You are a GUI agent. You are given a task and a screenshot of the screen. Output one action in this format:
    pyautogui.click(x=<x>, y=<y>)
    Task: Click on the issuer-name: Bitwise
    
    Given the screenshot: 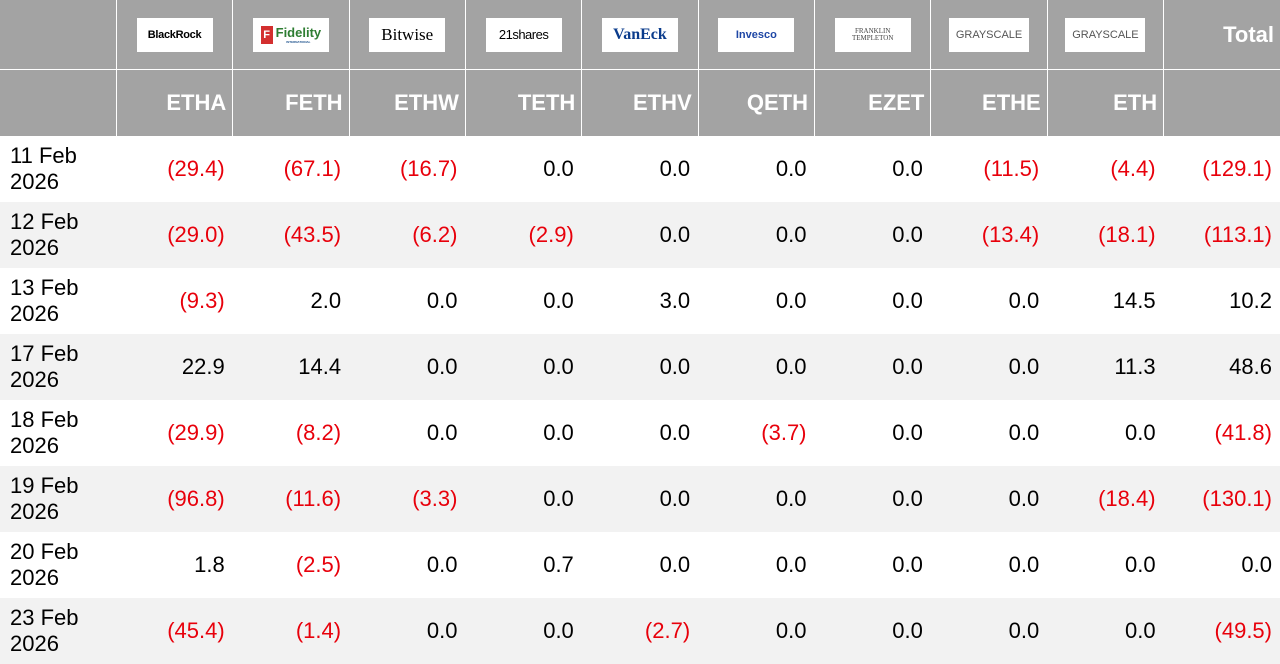 What is the action you would take?
    pyautogui.click(x=407, y=34)
    